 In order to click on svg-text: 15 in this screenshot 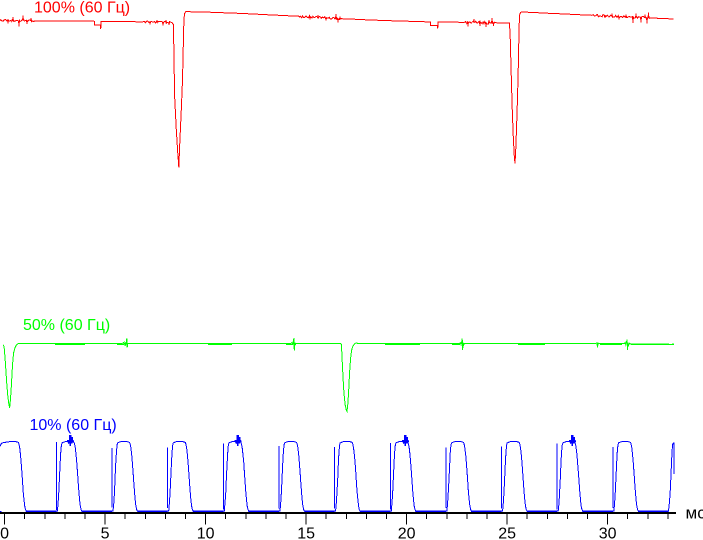, I will do `click(306, 533)`.